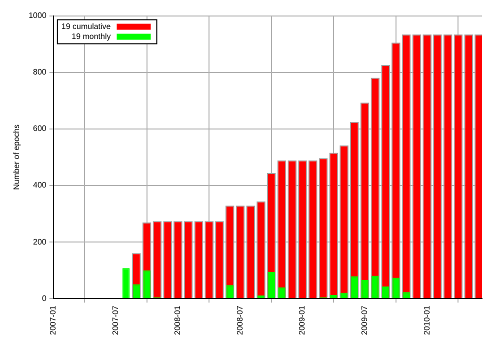  Describe the element at coordinates (91, 37) in the screenshot. I see `legend-label: 19 monthly` at that location.